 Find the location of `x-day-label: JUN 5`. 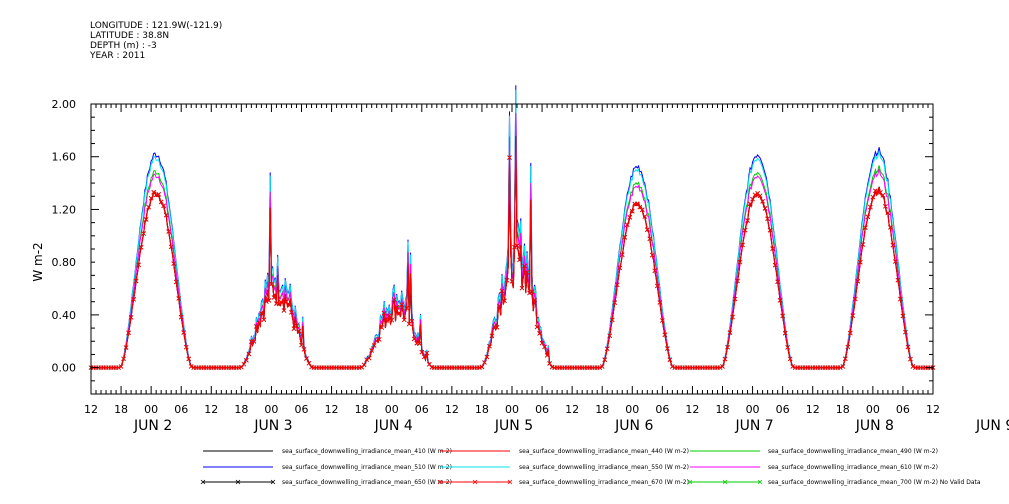

x-day-label: JUN 5 is located at coordinates (513, 426).